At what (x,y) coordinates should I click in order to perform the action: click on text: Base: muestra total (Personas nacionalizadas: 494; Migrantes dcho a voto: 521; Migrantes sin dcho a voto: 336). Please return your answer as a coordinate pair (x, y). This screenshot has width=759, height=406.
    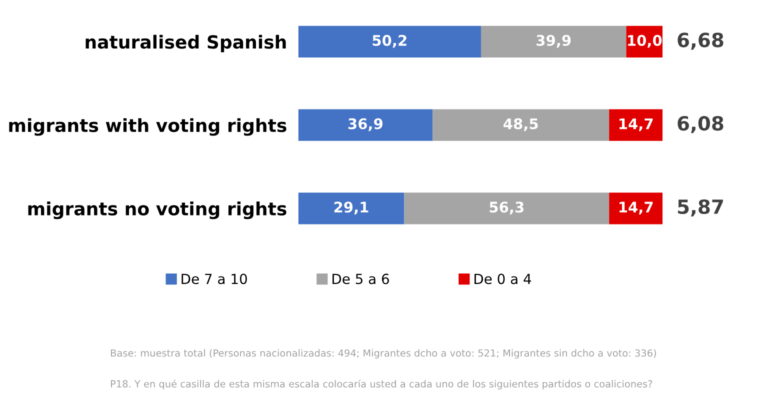
    Looking at the image, I should click on (383, 354).